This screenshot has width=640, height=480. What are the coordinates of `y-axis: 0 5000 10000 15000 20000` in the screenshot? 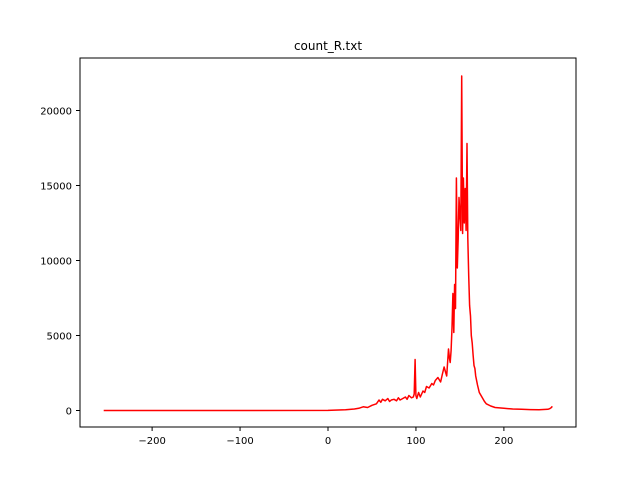 It's located at (60, 262).